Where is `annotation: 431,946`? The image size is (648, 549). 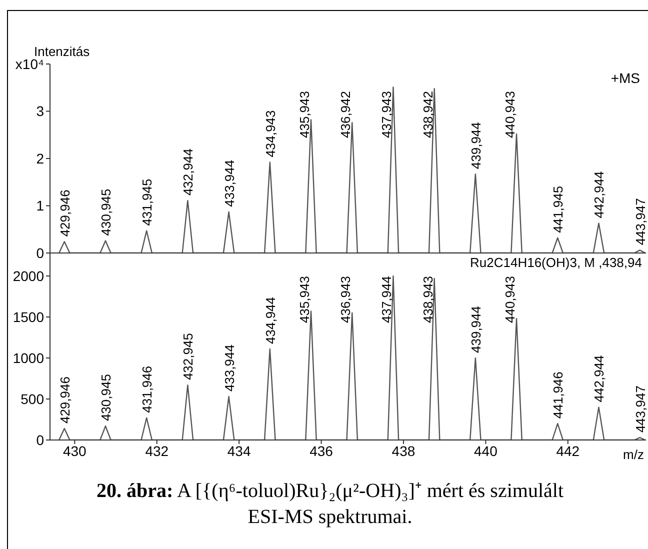
annotation: 431,946 is located at coordinates (147, 389).